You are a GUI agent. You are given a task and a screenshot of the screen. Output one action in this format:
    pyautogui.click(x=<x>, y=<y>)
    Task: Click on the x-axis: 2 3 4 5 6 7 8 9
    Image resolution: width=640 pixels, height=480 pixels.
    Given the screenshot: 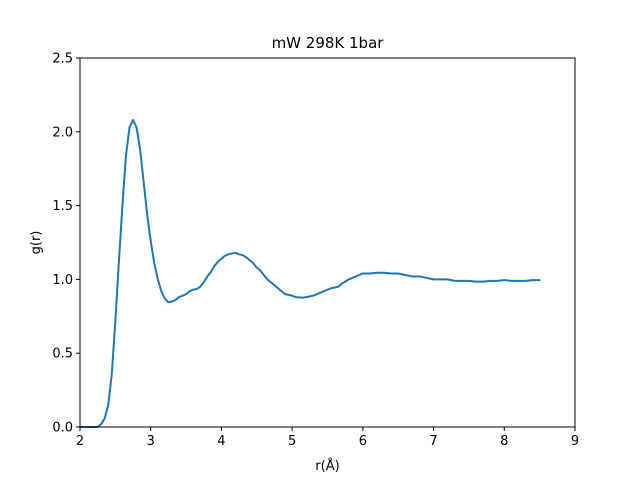 What is the action you would take?
    pyautogui.click(x=327, y=438)
    